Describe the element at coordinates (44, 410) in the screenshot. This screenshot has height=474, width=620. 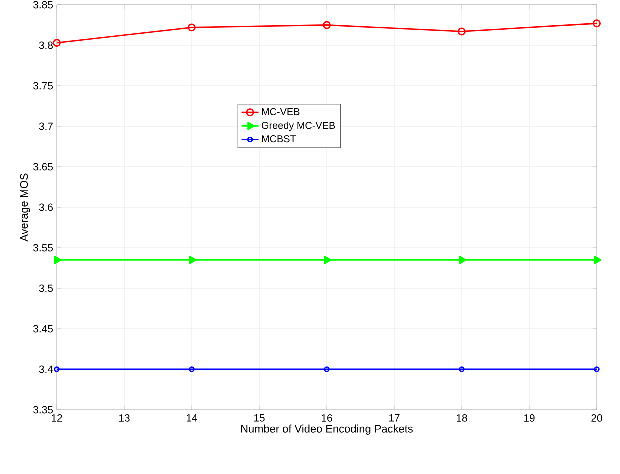
I see `y-tick-label: 3.35` at that location.